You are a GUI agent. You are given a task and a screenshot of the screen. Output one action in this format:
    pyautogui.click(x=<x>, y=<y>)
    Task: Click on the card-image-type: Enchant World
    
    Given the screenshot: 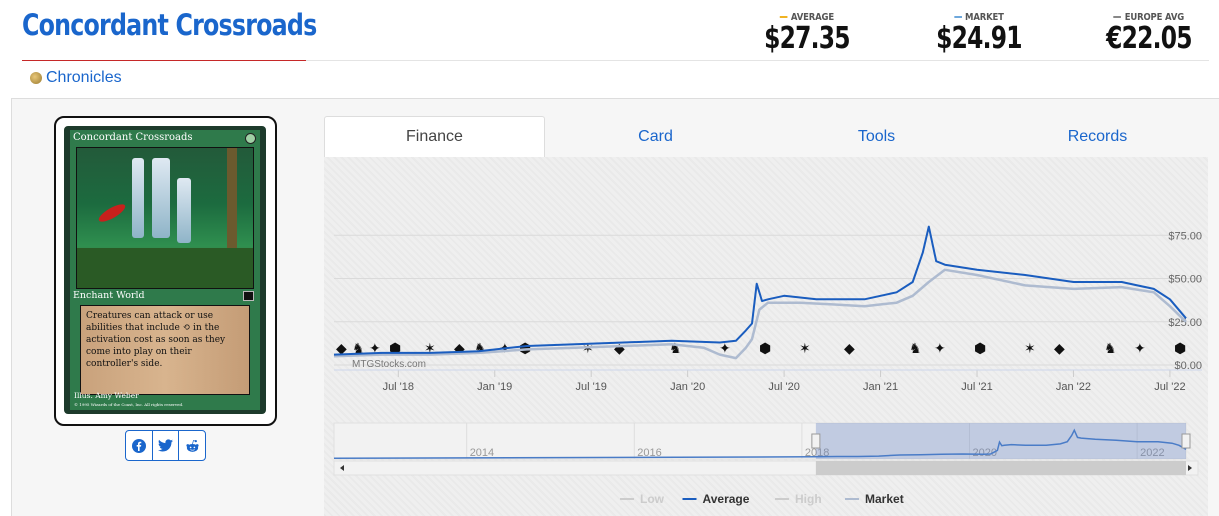 What is the action you would take?
    pyautogui.click(x=109, y=295)
    